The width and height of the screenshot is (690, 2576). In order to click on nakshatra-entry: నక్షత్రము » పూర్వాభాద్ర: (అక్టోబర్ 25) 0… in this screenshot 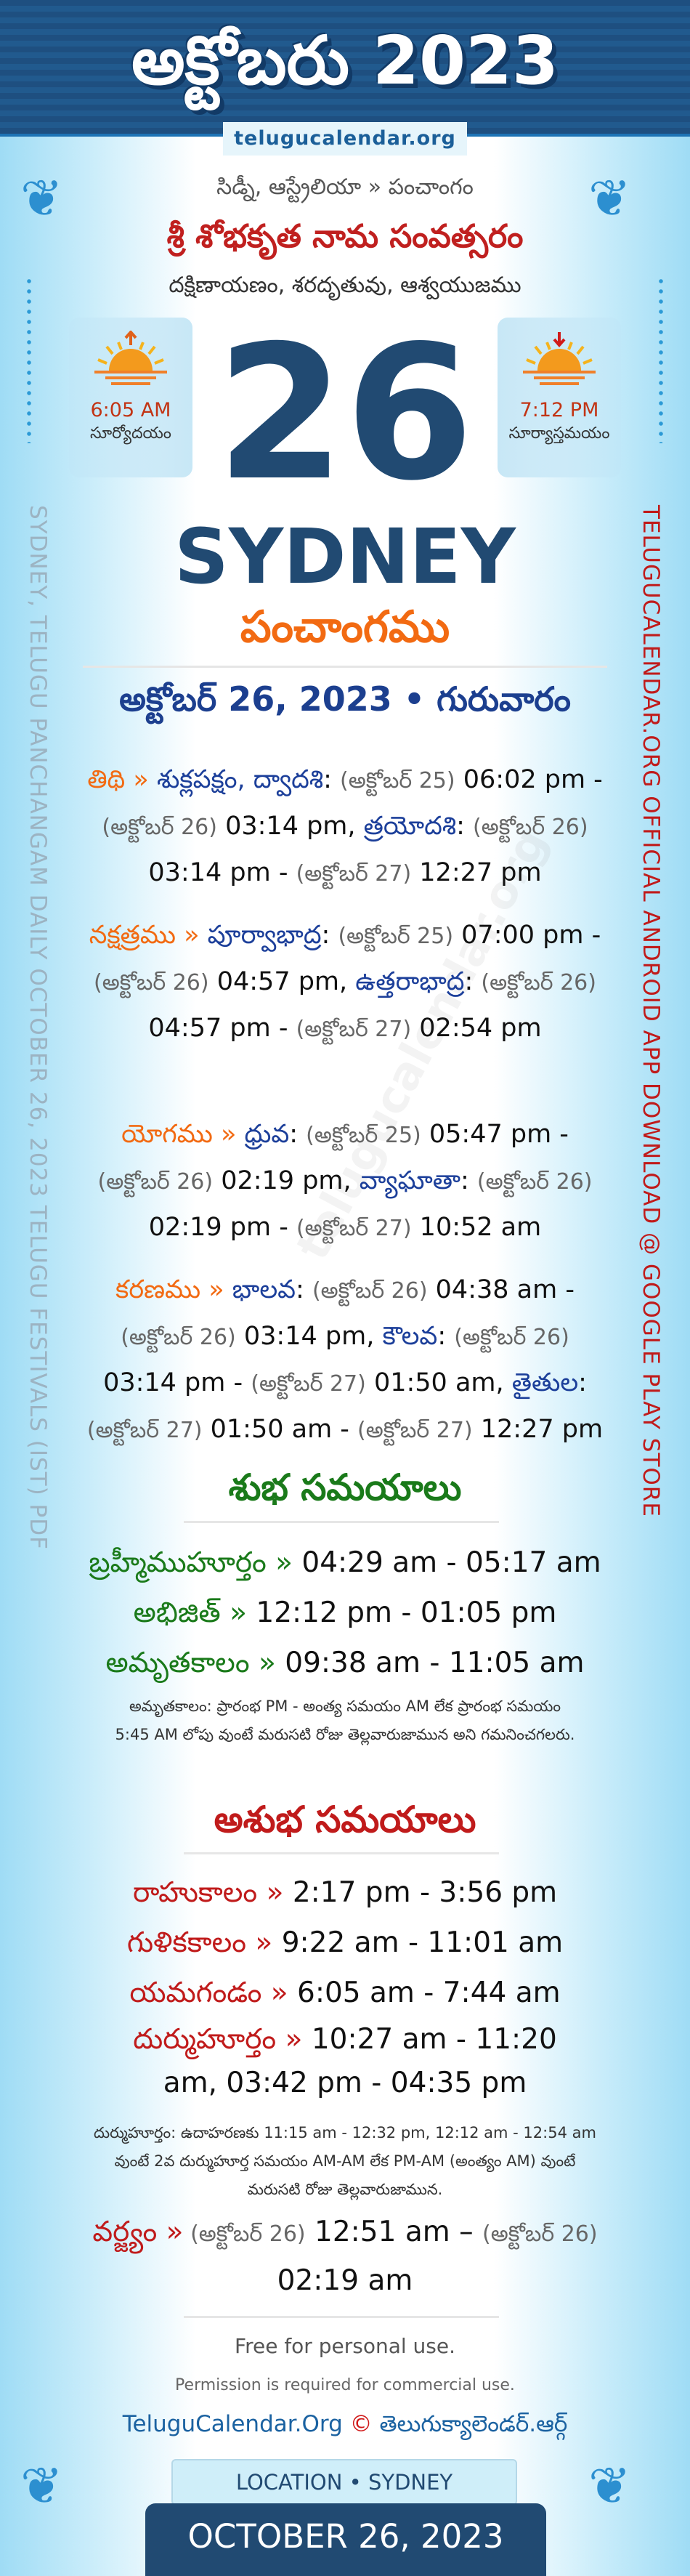, I will do `click(345, 983)`.